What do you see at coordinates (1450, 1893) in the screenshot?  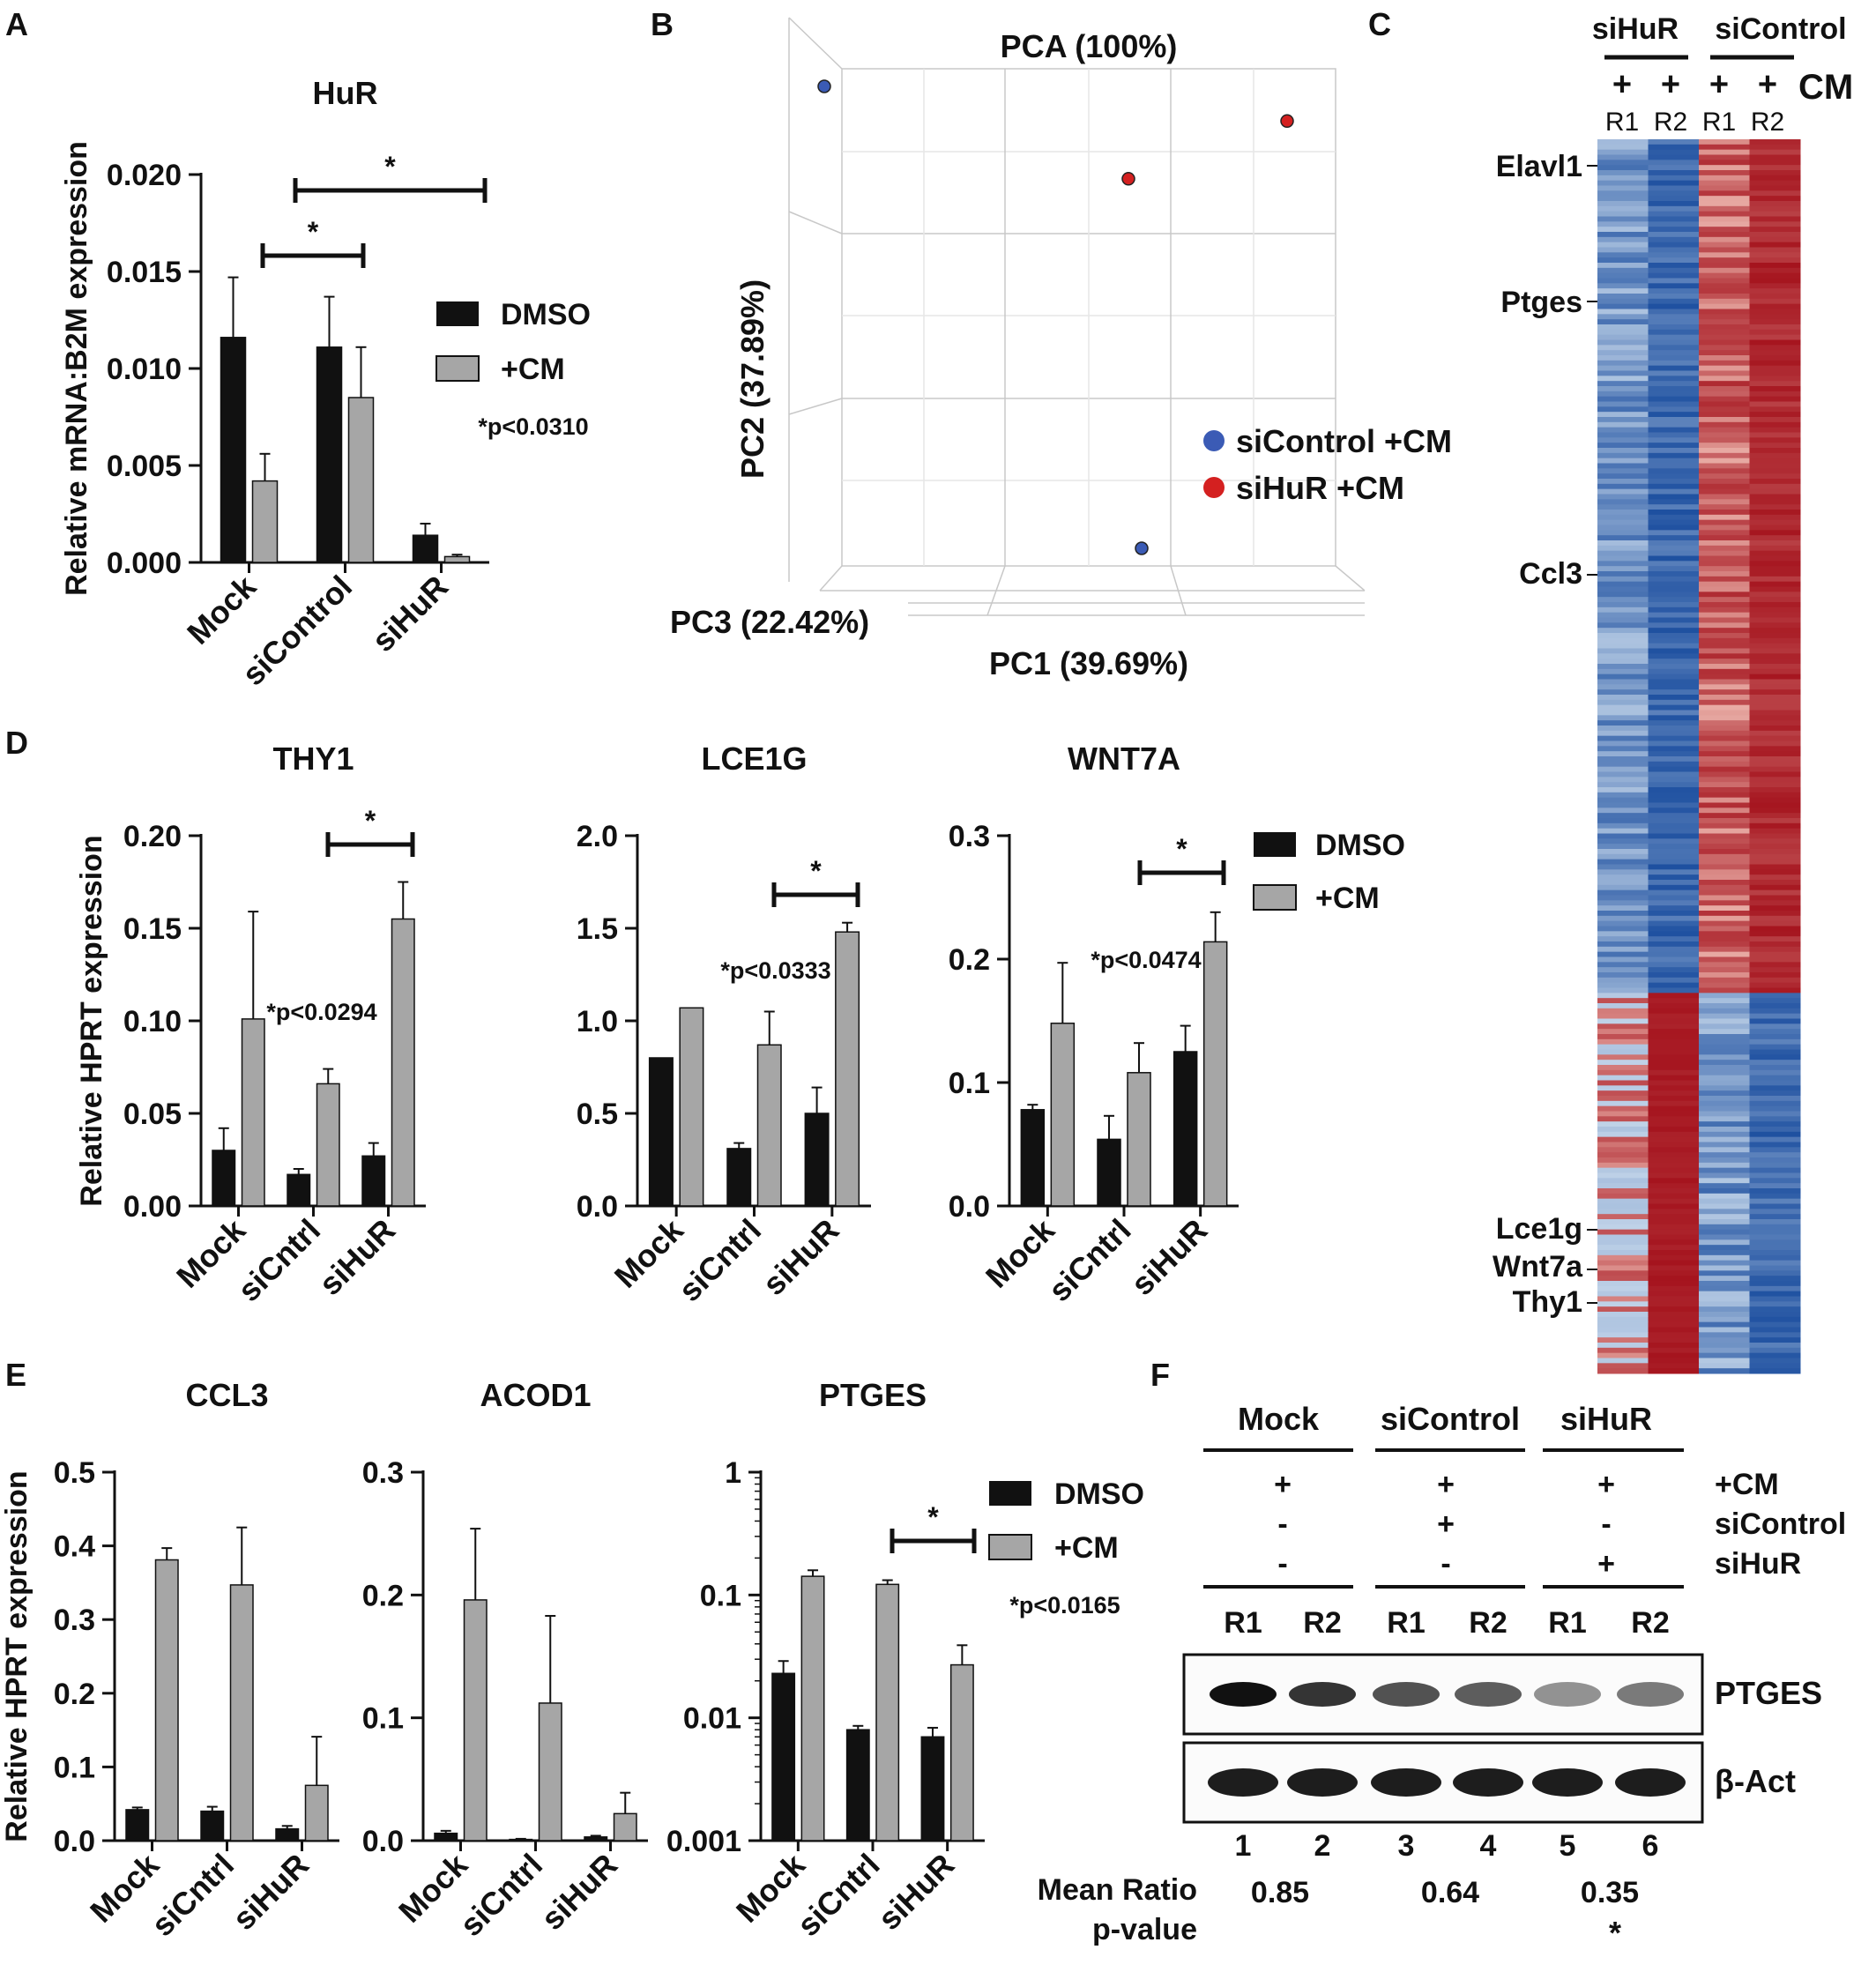 I see `blot-ratio-sicontrol: 0.64` at bounding box center [1450, 1893].